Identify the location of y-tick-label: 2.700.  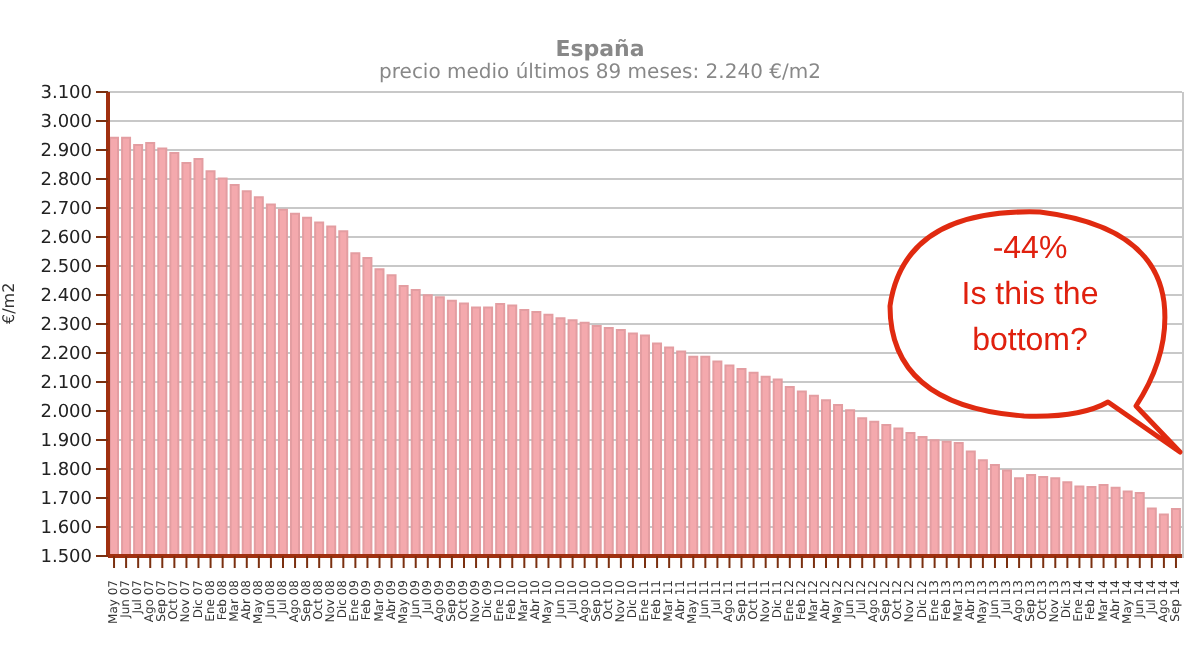
(66, 210).